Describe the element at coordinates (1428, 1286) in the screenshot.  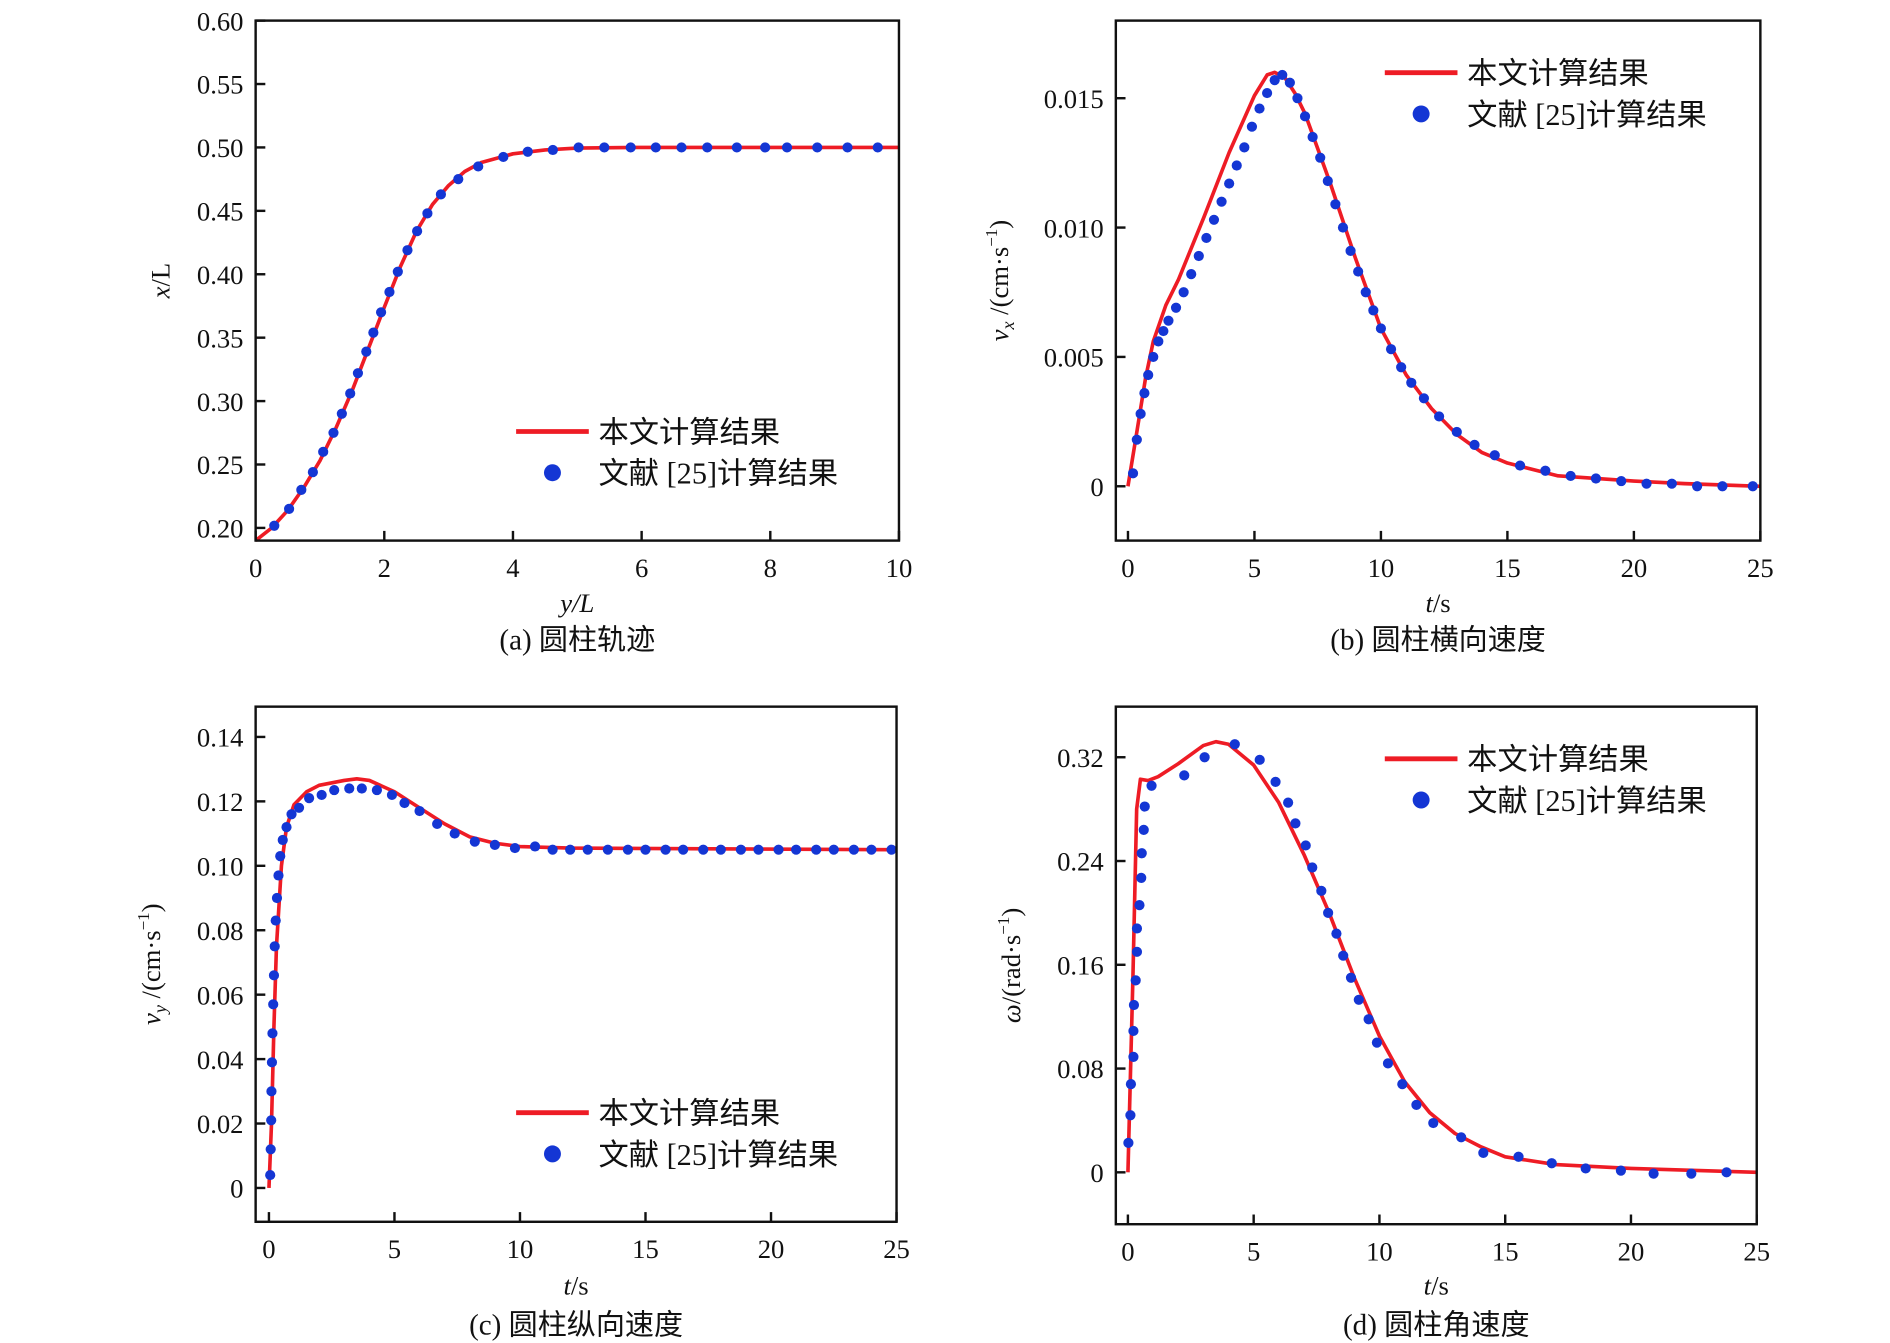
I see `x-label-var: t` at that location.